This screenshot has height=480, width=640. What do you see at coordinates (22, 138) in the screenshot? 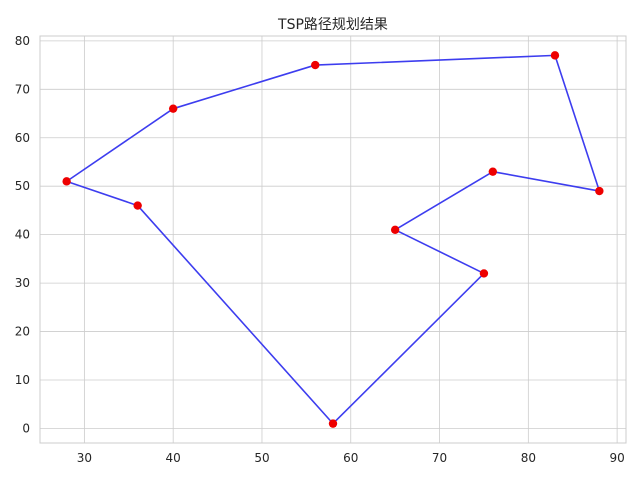
I see `y-tick-label: 60` at bounding box center [22, 138].